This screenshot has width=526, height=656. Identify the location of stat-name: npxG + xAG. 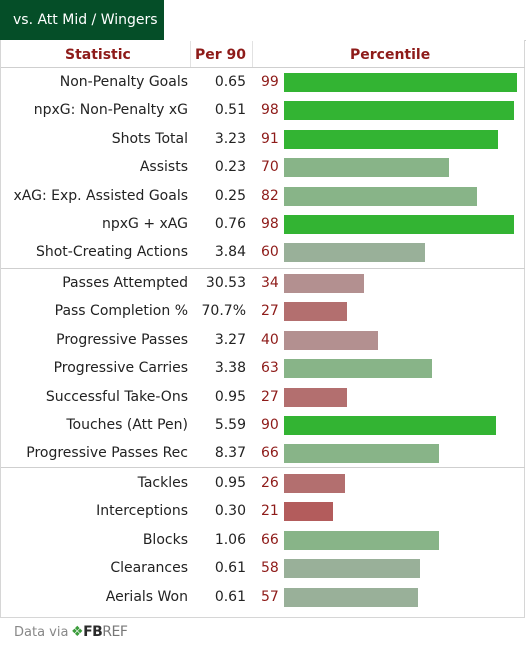
(145, 224).